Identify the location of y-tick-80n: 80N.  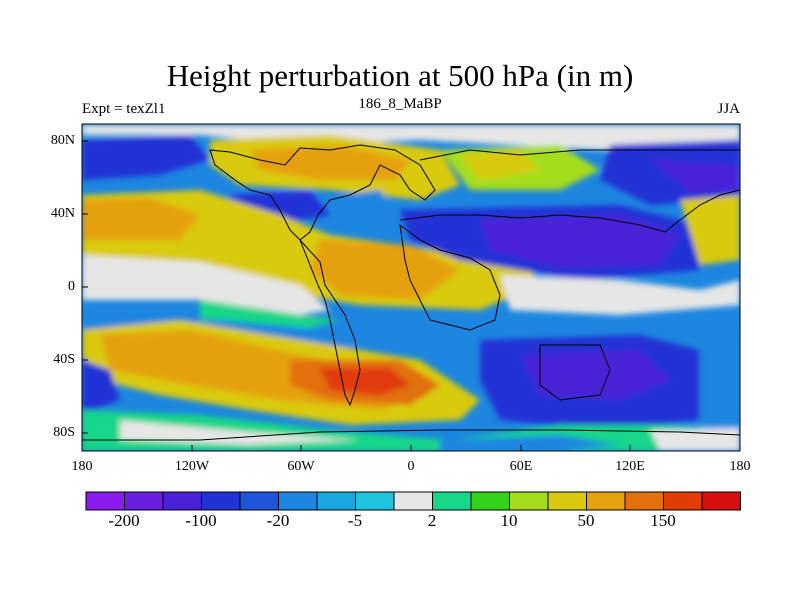
(62, 140).